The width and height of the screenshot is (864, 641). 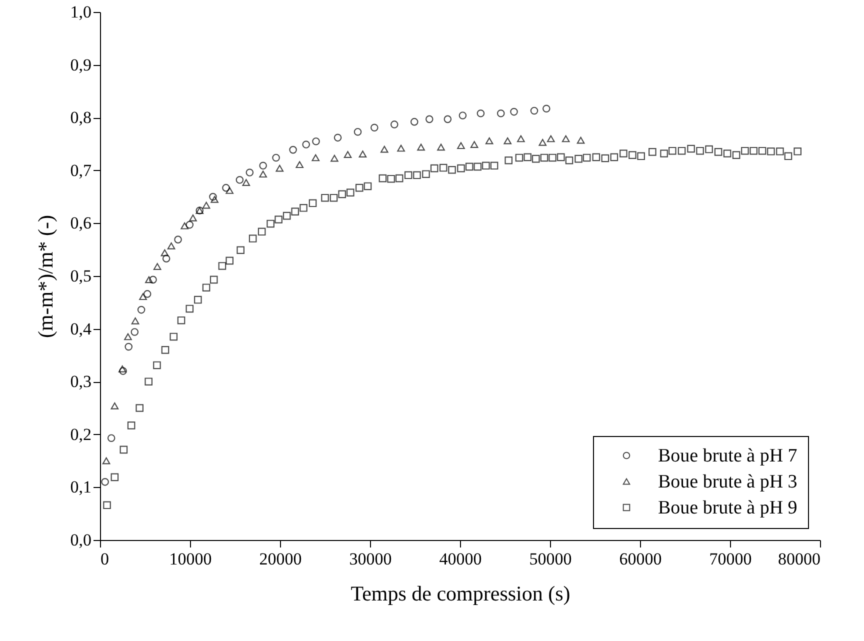 What do you see at coordinates (280, 559) in the screenshot?
I see `x-tick-label: 20000` at bounding box center [280, 559].